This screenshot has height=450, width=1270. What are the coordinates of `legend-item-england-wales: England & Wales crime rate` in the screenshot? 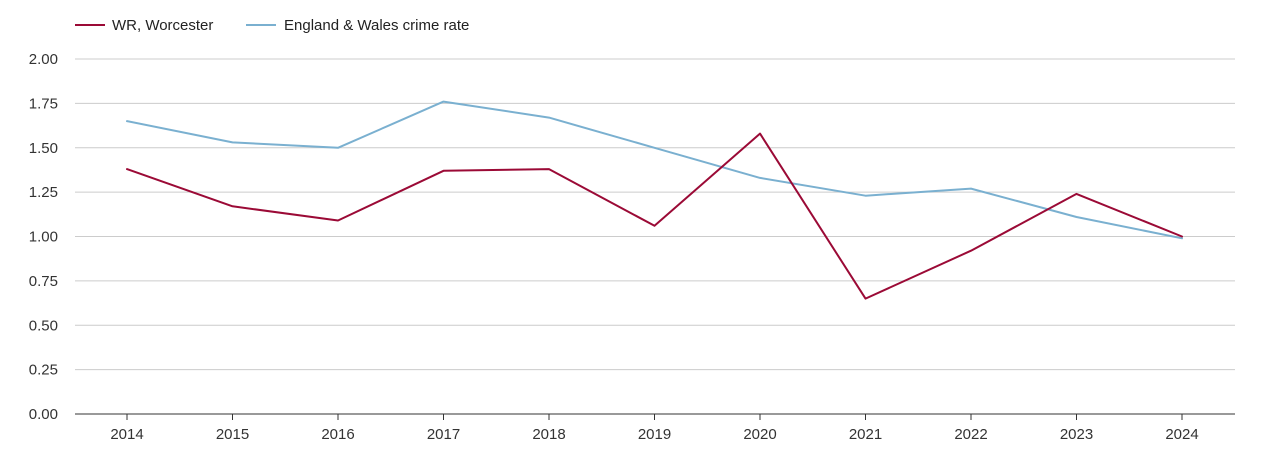 It's located at (357, 25).